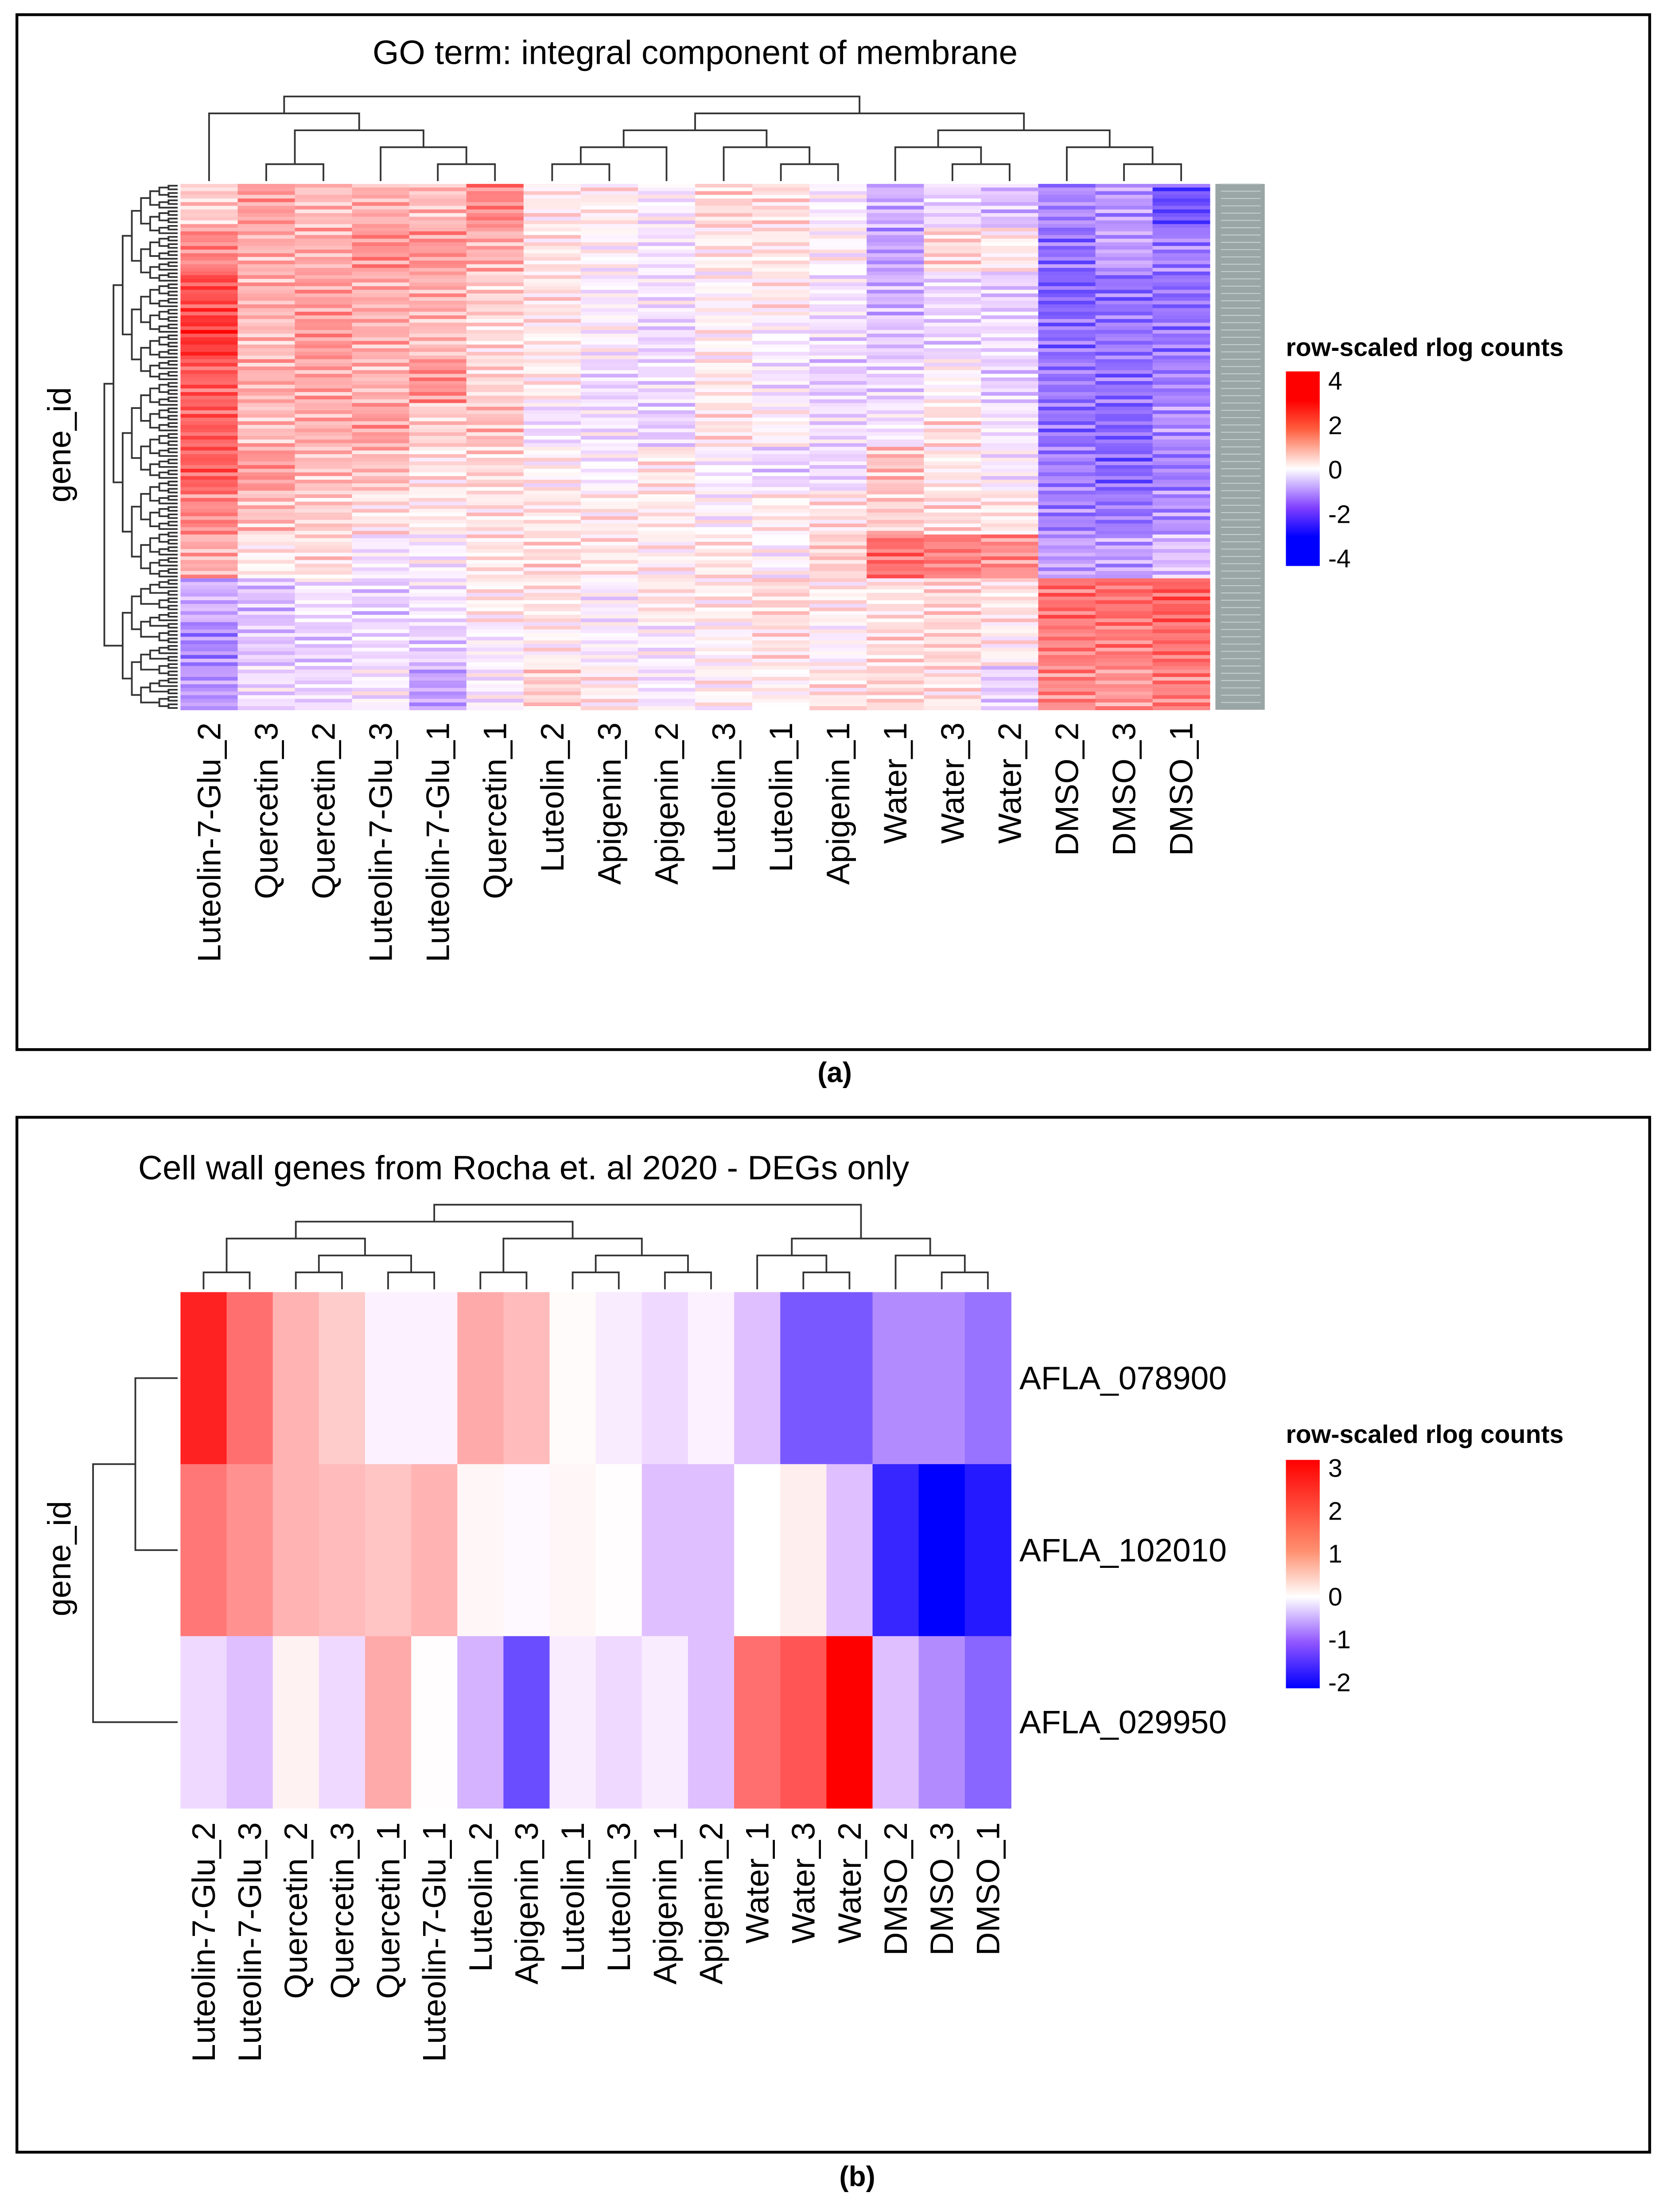 Image resolution: width=1668 pixels, height=2212 pixels. I want to click on column-label: Luteolin-7-Glu_2, so click(209, 842).